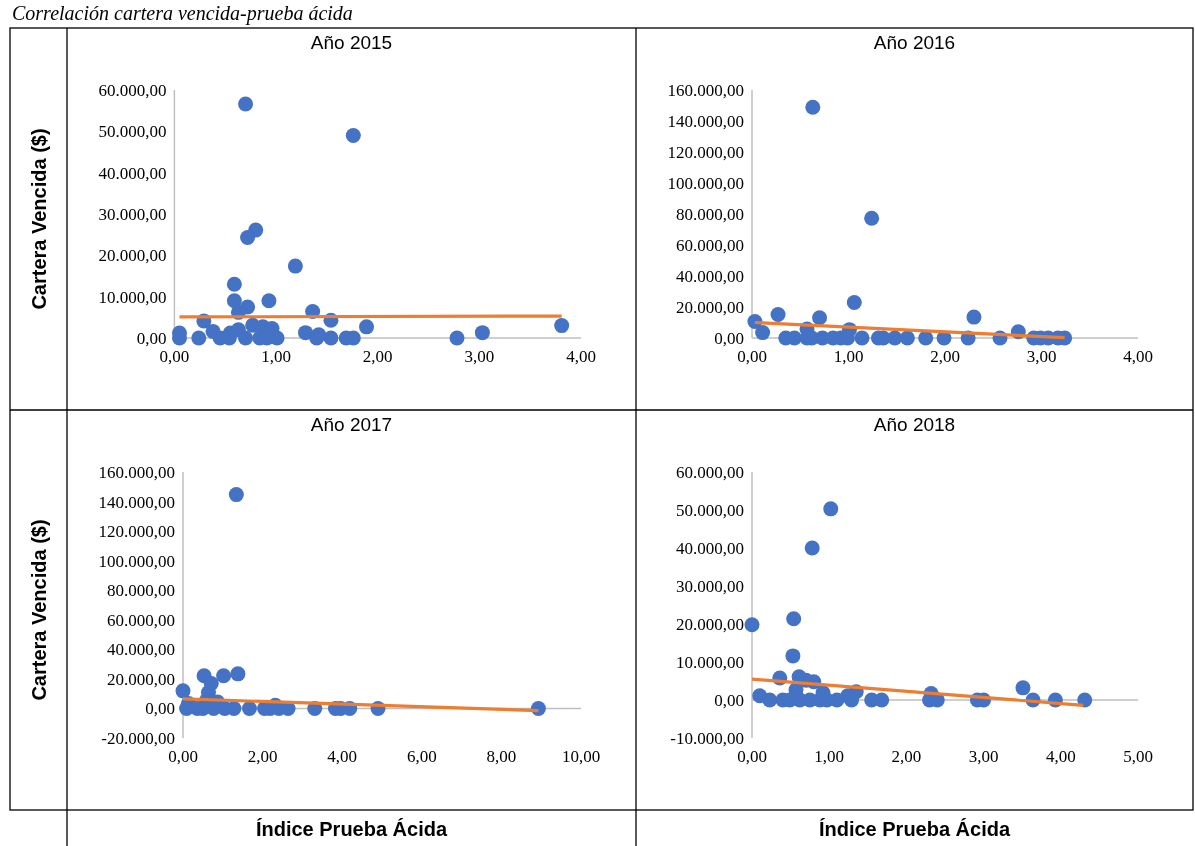 The width and height of the screenshot is (1195, 846). What do you see at coordinates (705, 90) in the screenshot?
I see `y-tick-label: 160.000,00` at bounding box center [705, 90].